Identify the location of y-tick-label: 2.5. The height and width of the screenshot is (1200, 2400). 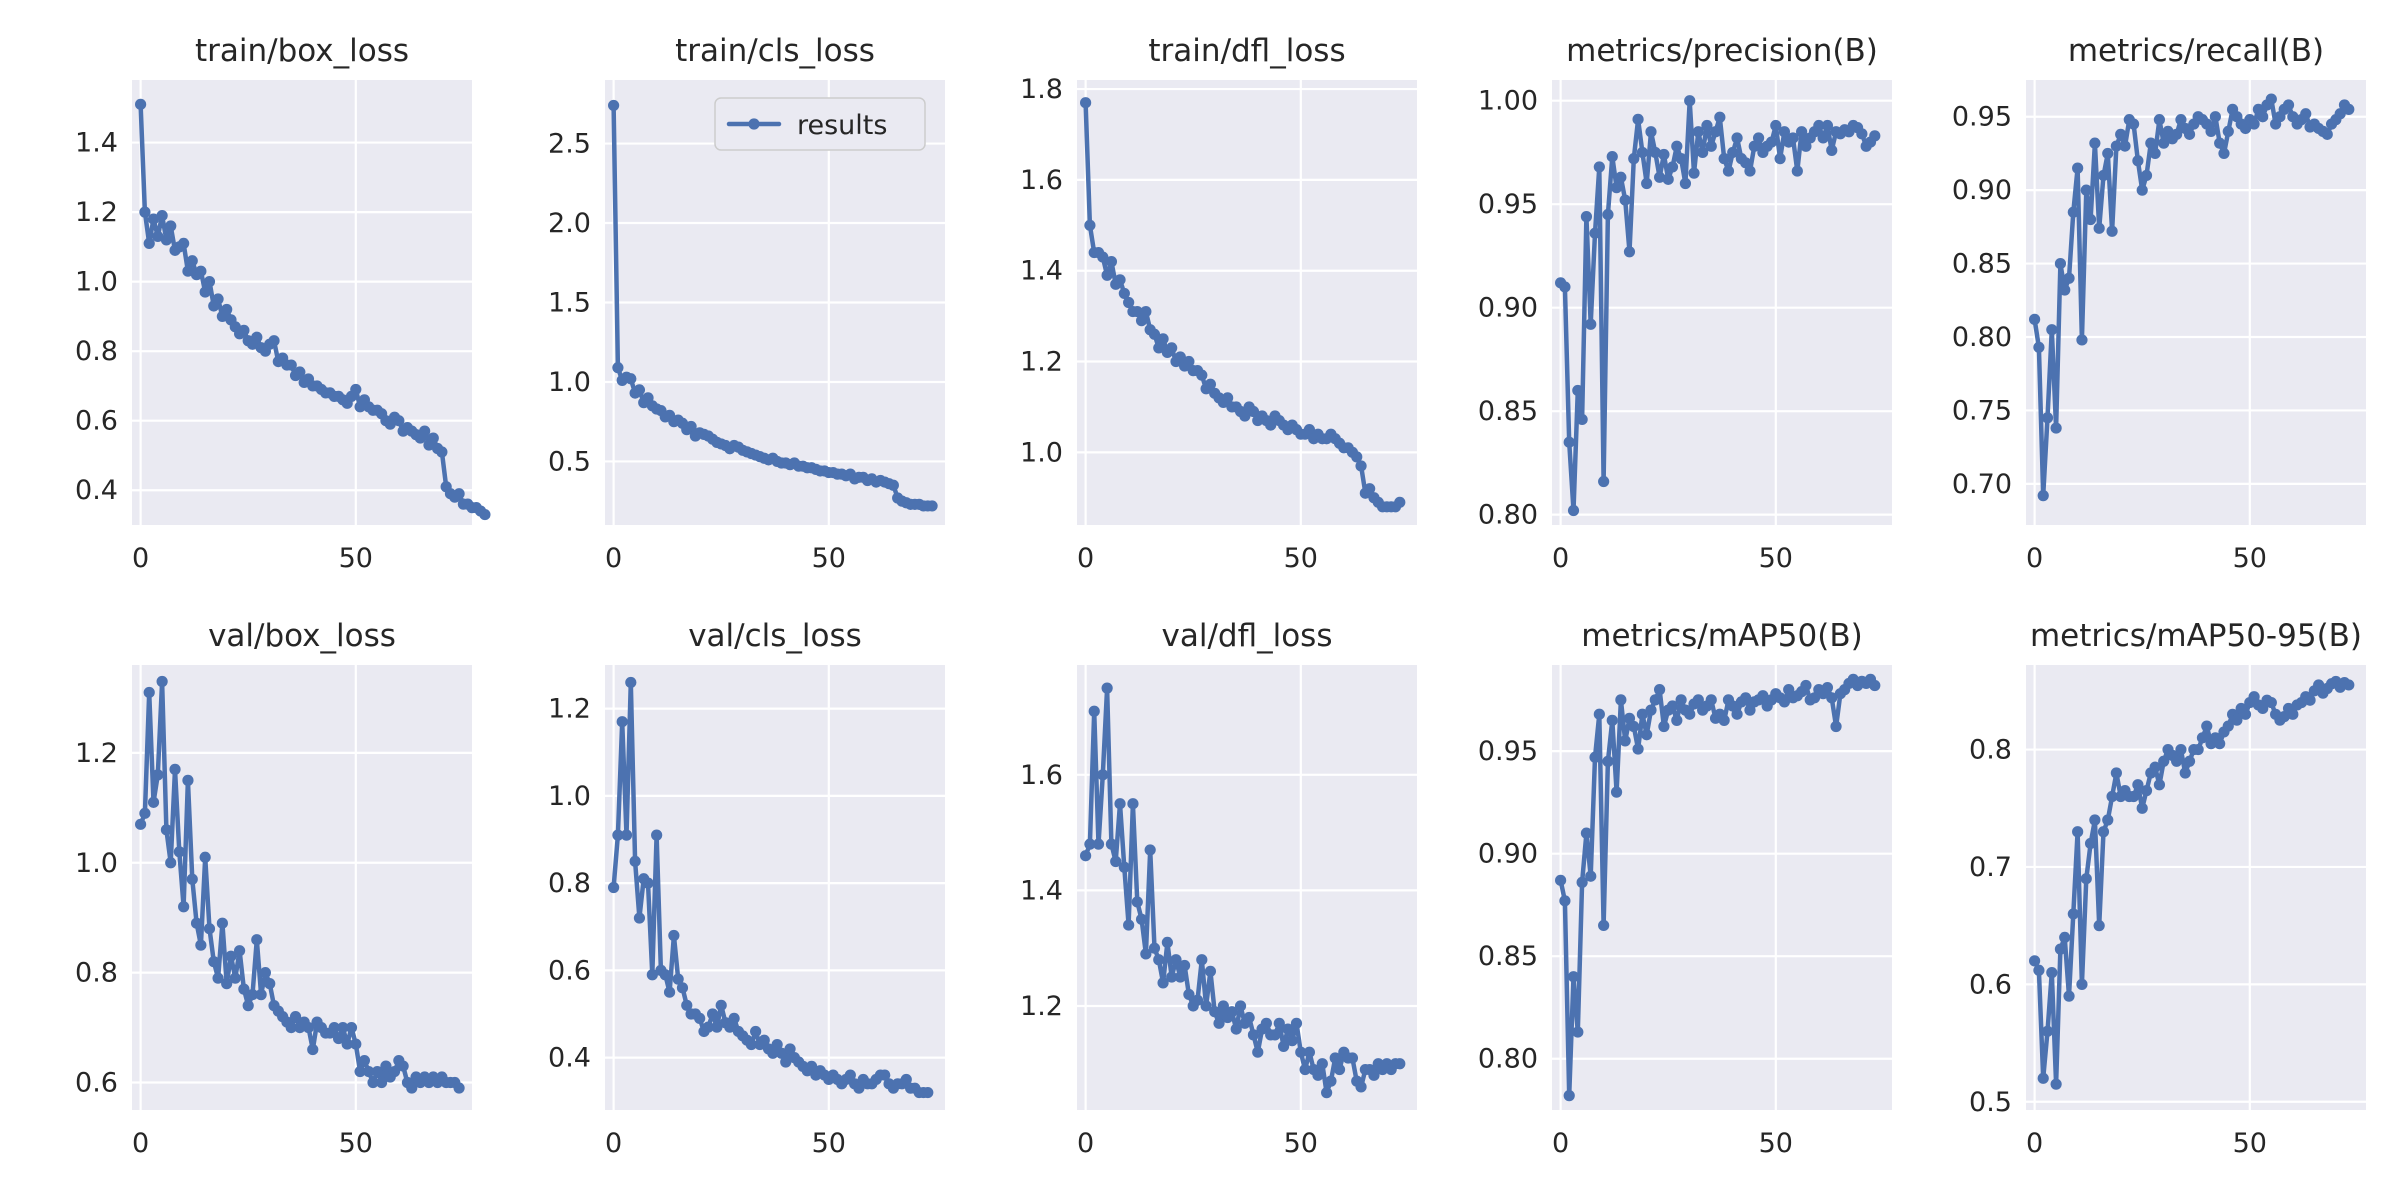
(569, 144).